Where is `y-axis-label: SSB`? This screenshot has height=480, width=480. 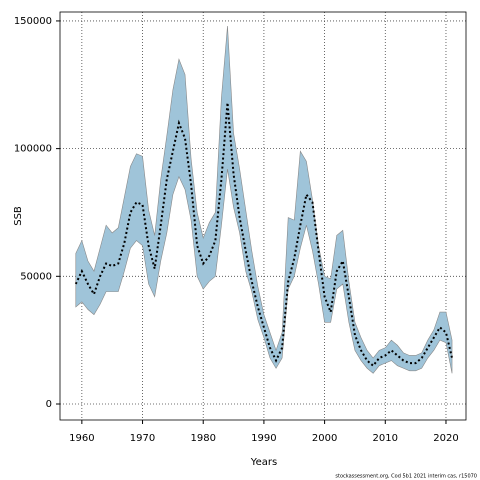
y-axis-label: SSB is located at coordinates (18, 216).